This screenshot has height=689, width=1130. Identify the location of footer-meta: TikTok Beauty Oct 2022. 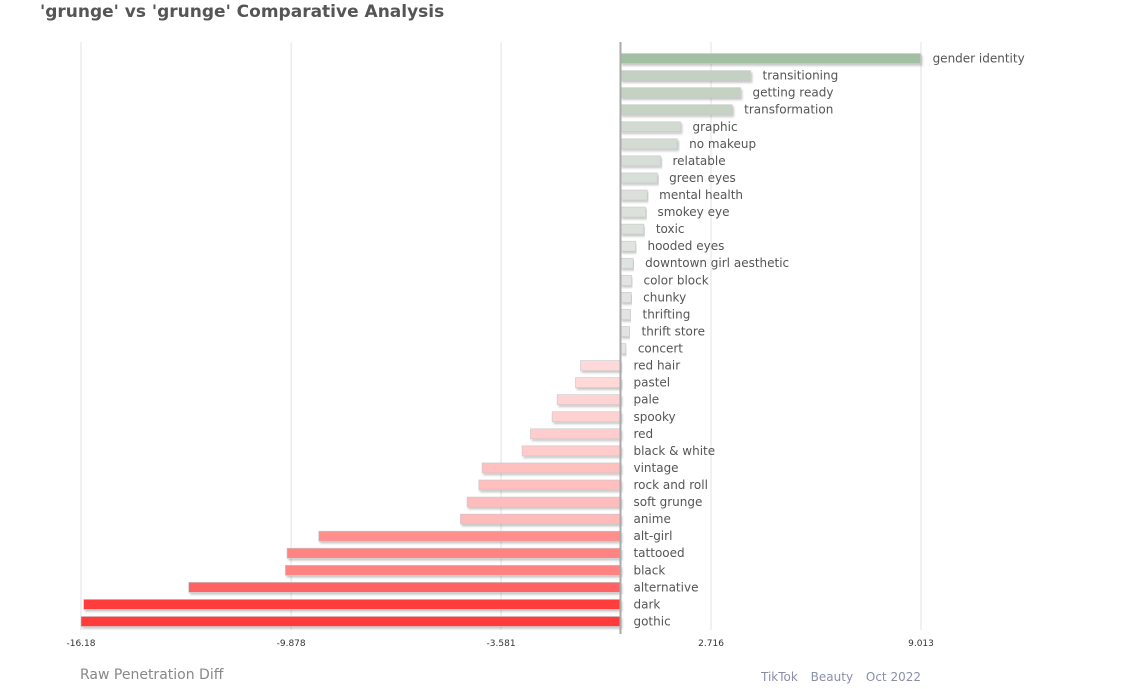
(836, 677).